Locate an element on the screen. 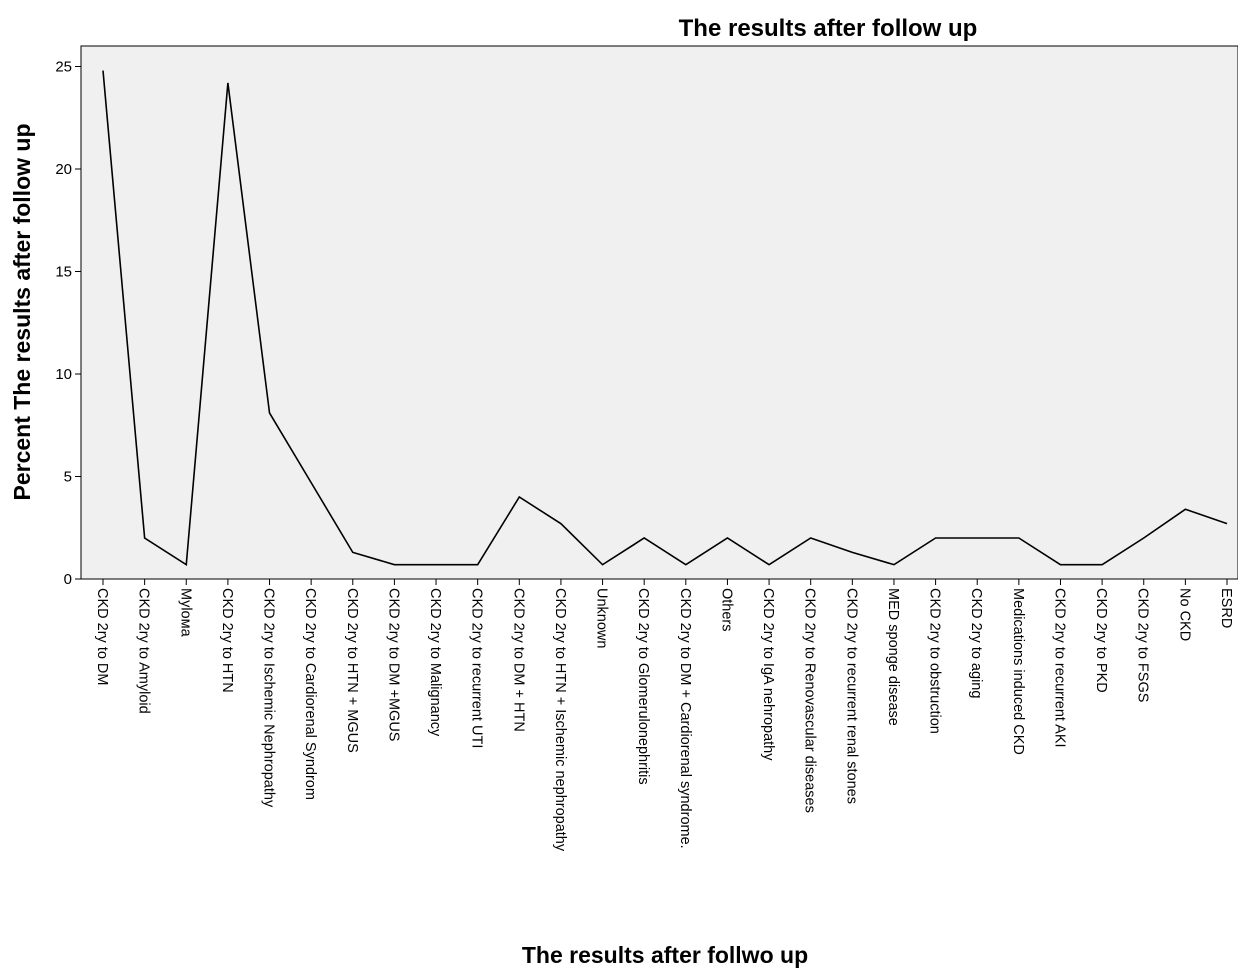 This screenshot has width=1238, height=970. x-tick-label: ESRD is located at coordinates (1226, 608).